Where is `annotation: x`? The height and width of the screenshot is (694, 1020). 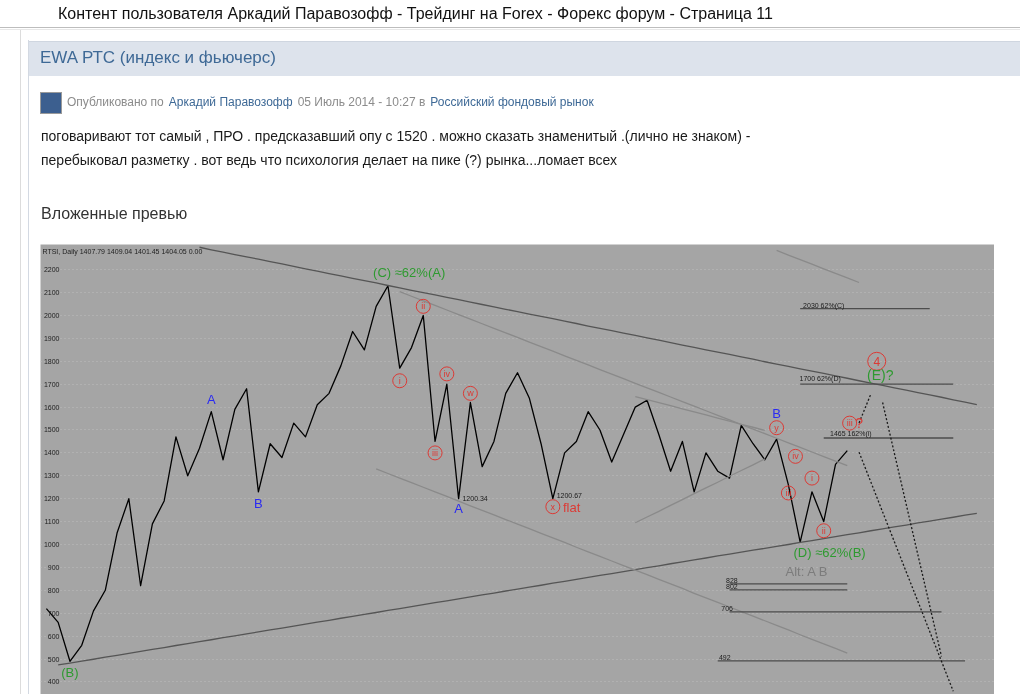 annotation: x is located at coordinates (553, 506).